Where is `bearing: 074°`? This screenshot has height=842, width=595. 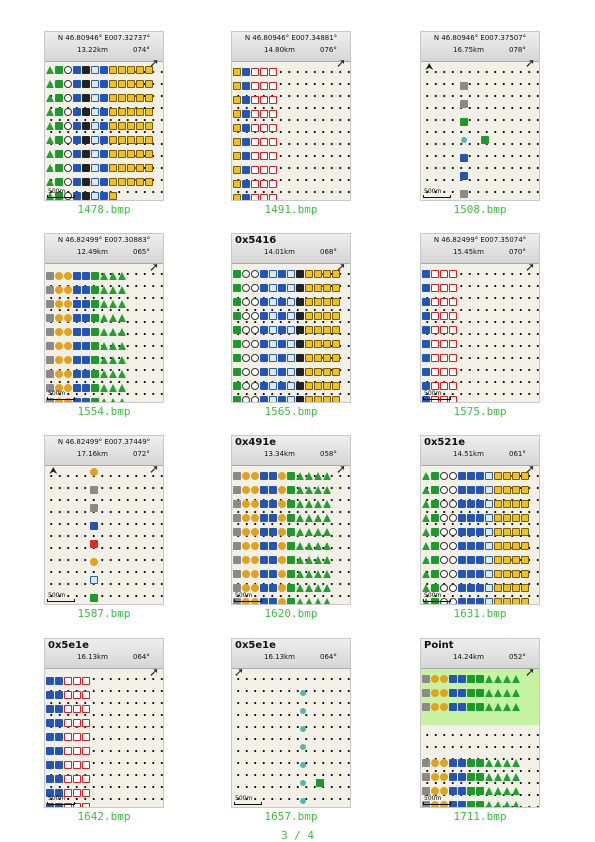
bearing: 074° is located at coordinates (141, 50).